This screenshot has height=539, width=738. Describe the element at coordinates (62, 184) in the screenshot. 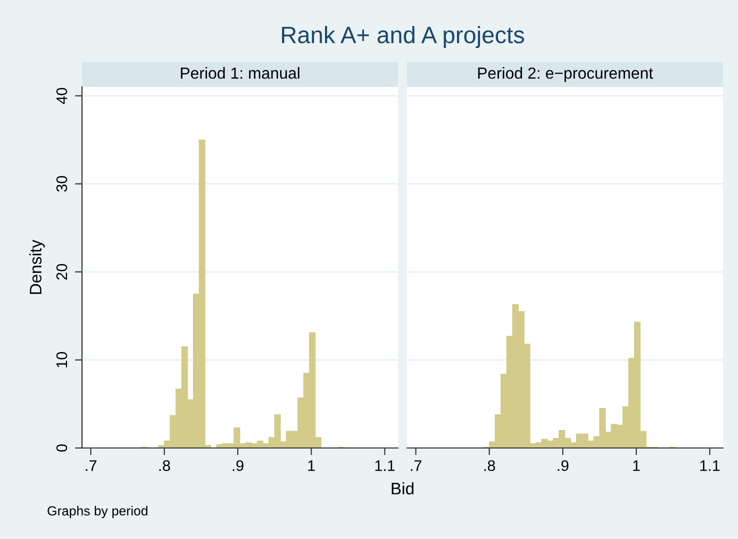

I see `y-tick-label: 30` at that location.